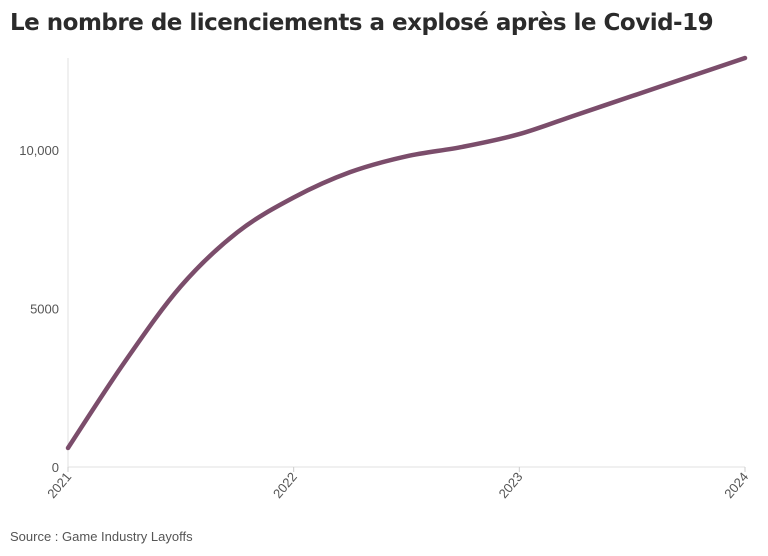 The height and width of the screenshot is (556, 768). Describe the element at coordinates (101, 536) in the screenshot. I see `source-note: Source : Game Industry Layoffs` at that location.